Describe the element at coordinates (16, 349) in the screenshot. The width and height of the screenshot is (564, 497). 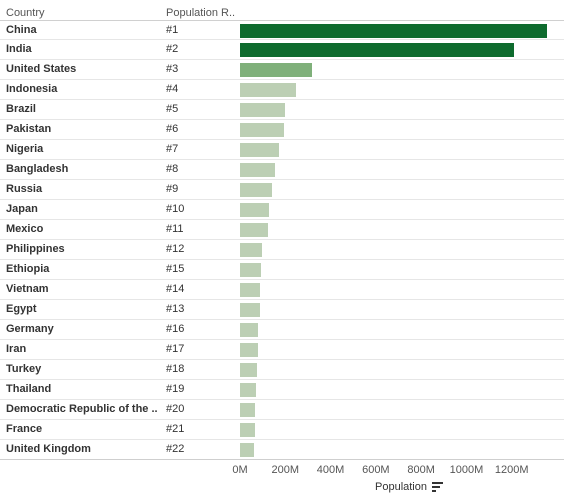
I see `country-name: Iran` at that location.